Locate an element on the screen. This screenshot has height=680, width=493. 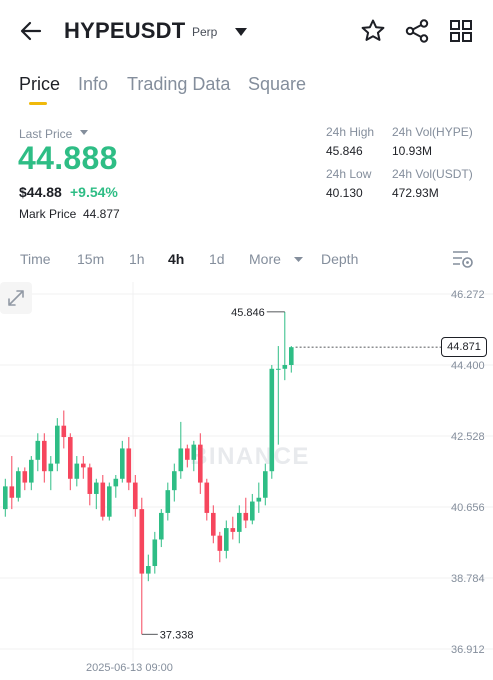
low-annotation-label: 37.338 is located at coordinates (177, 635).